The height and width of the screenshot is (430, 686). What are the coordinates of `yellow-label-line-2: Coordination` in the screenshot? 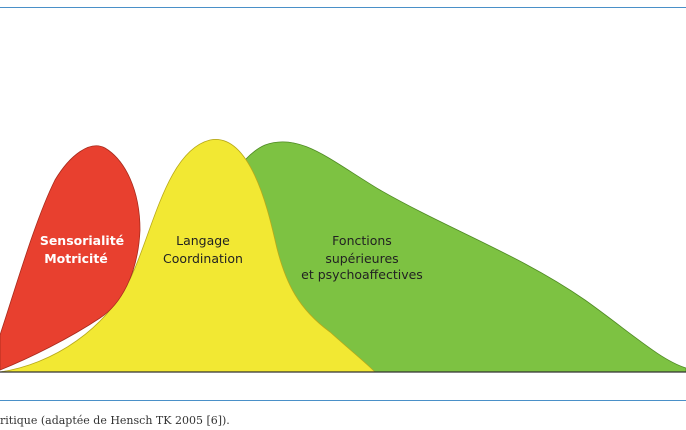 It's located at (203, 258).